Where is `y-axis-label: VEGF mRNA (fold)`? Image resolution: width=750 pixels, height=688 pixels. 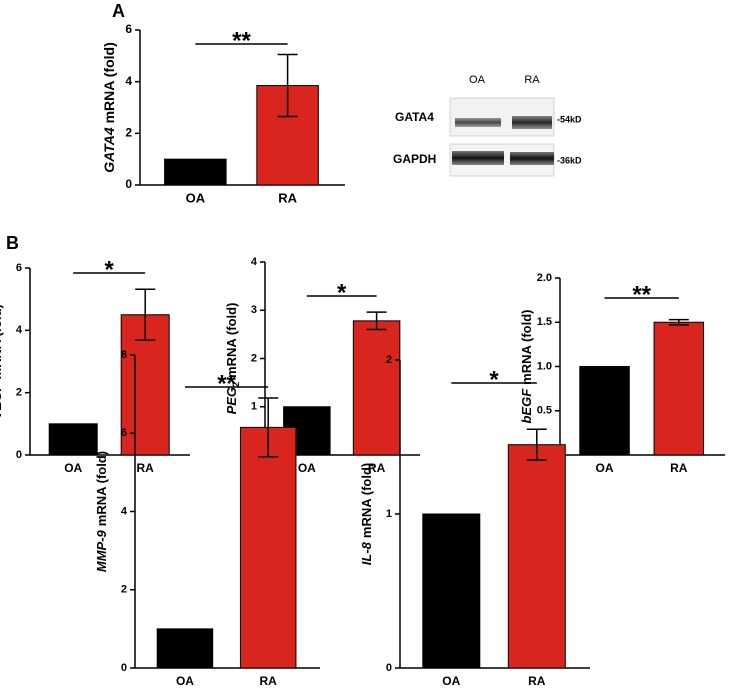
y-axis-label: VEGF mRNA (fold) is located at coordinates (2, 361).